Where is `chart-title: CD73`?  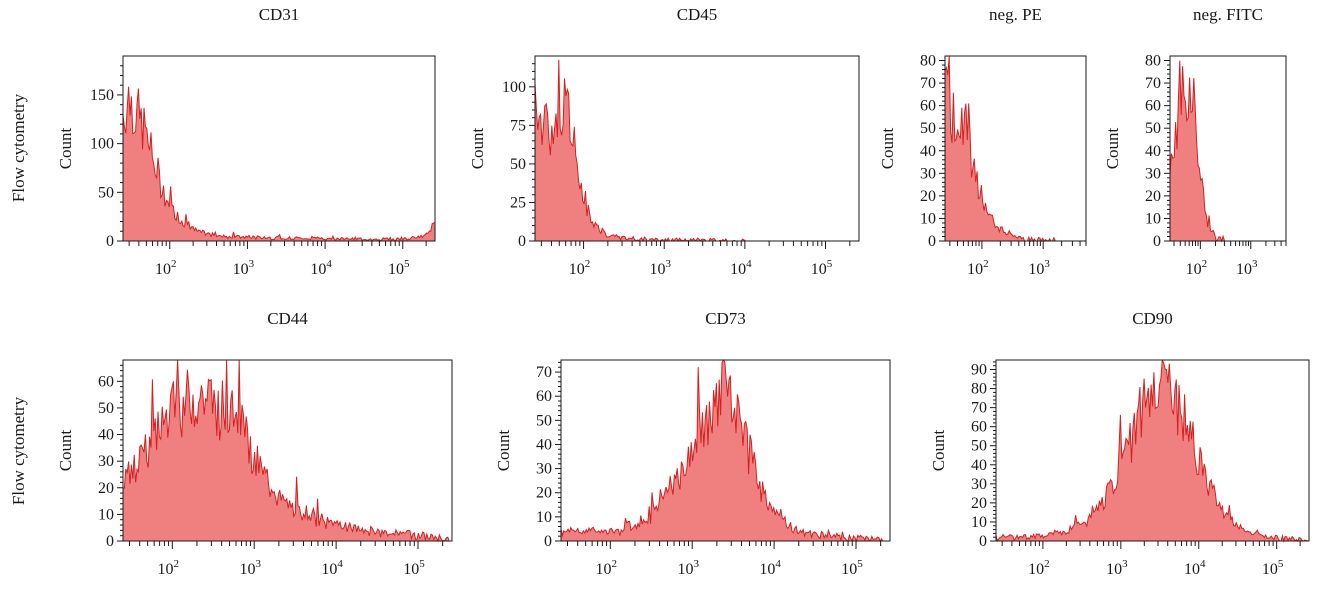
chart-title: CD73 is located at coordinates (725, 318).